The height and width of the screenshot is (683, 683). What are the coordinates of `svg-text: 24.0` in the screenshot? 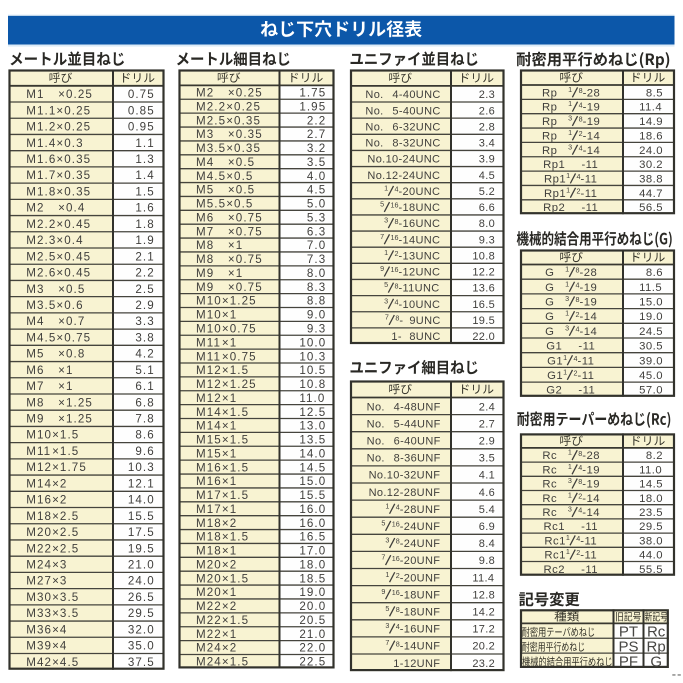 It's located at (651, 151).